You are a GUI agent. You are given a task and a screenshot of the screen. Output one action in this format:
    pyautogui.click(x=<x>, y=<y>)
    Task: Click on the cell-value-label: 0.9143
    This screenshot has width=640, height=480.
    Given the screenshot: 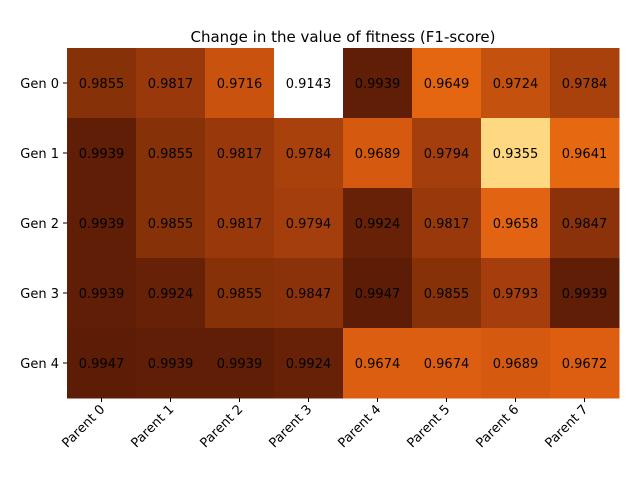 What is the action you would take?
    pyautogui.click(x=309, y=84)
    